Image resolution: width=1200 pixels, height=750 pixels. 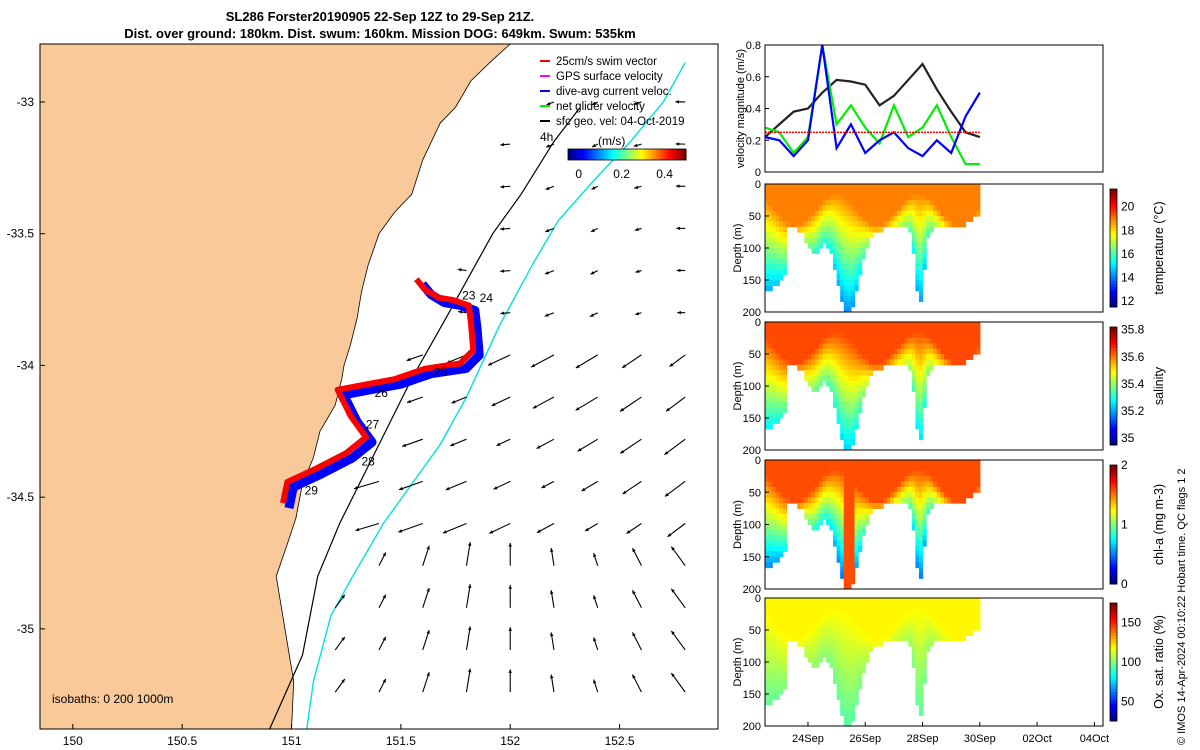 What do you see at coordinates (21, 234) in the screenshot?
I see `map-y-tick-label: -33.5` at bounding box center [21, 234].